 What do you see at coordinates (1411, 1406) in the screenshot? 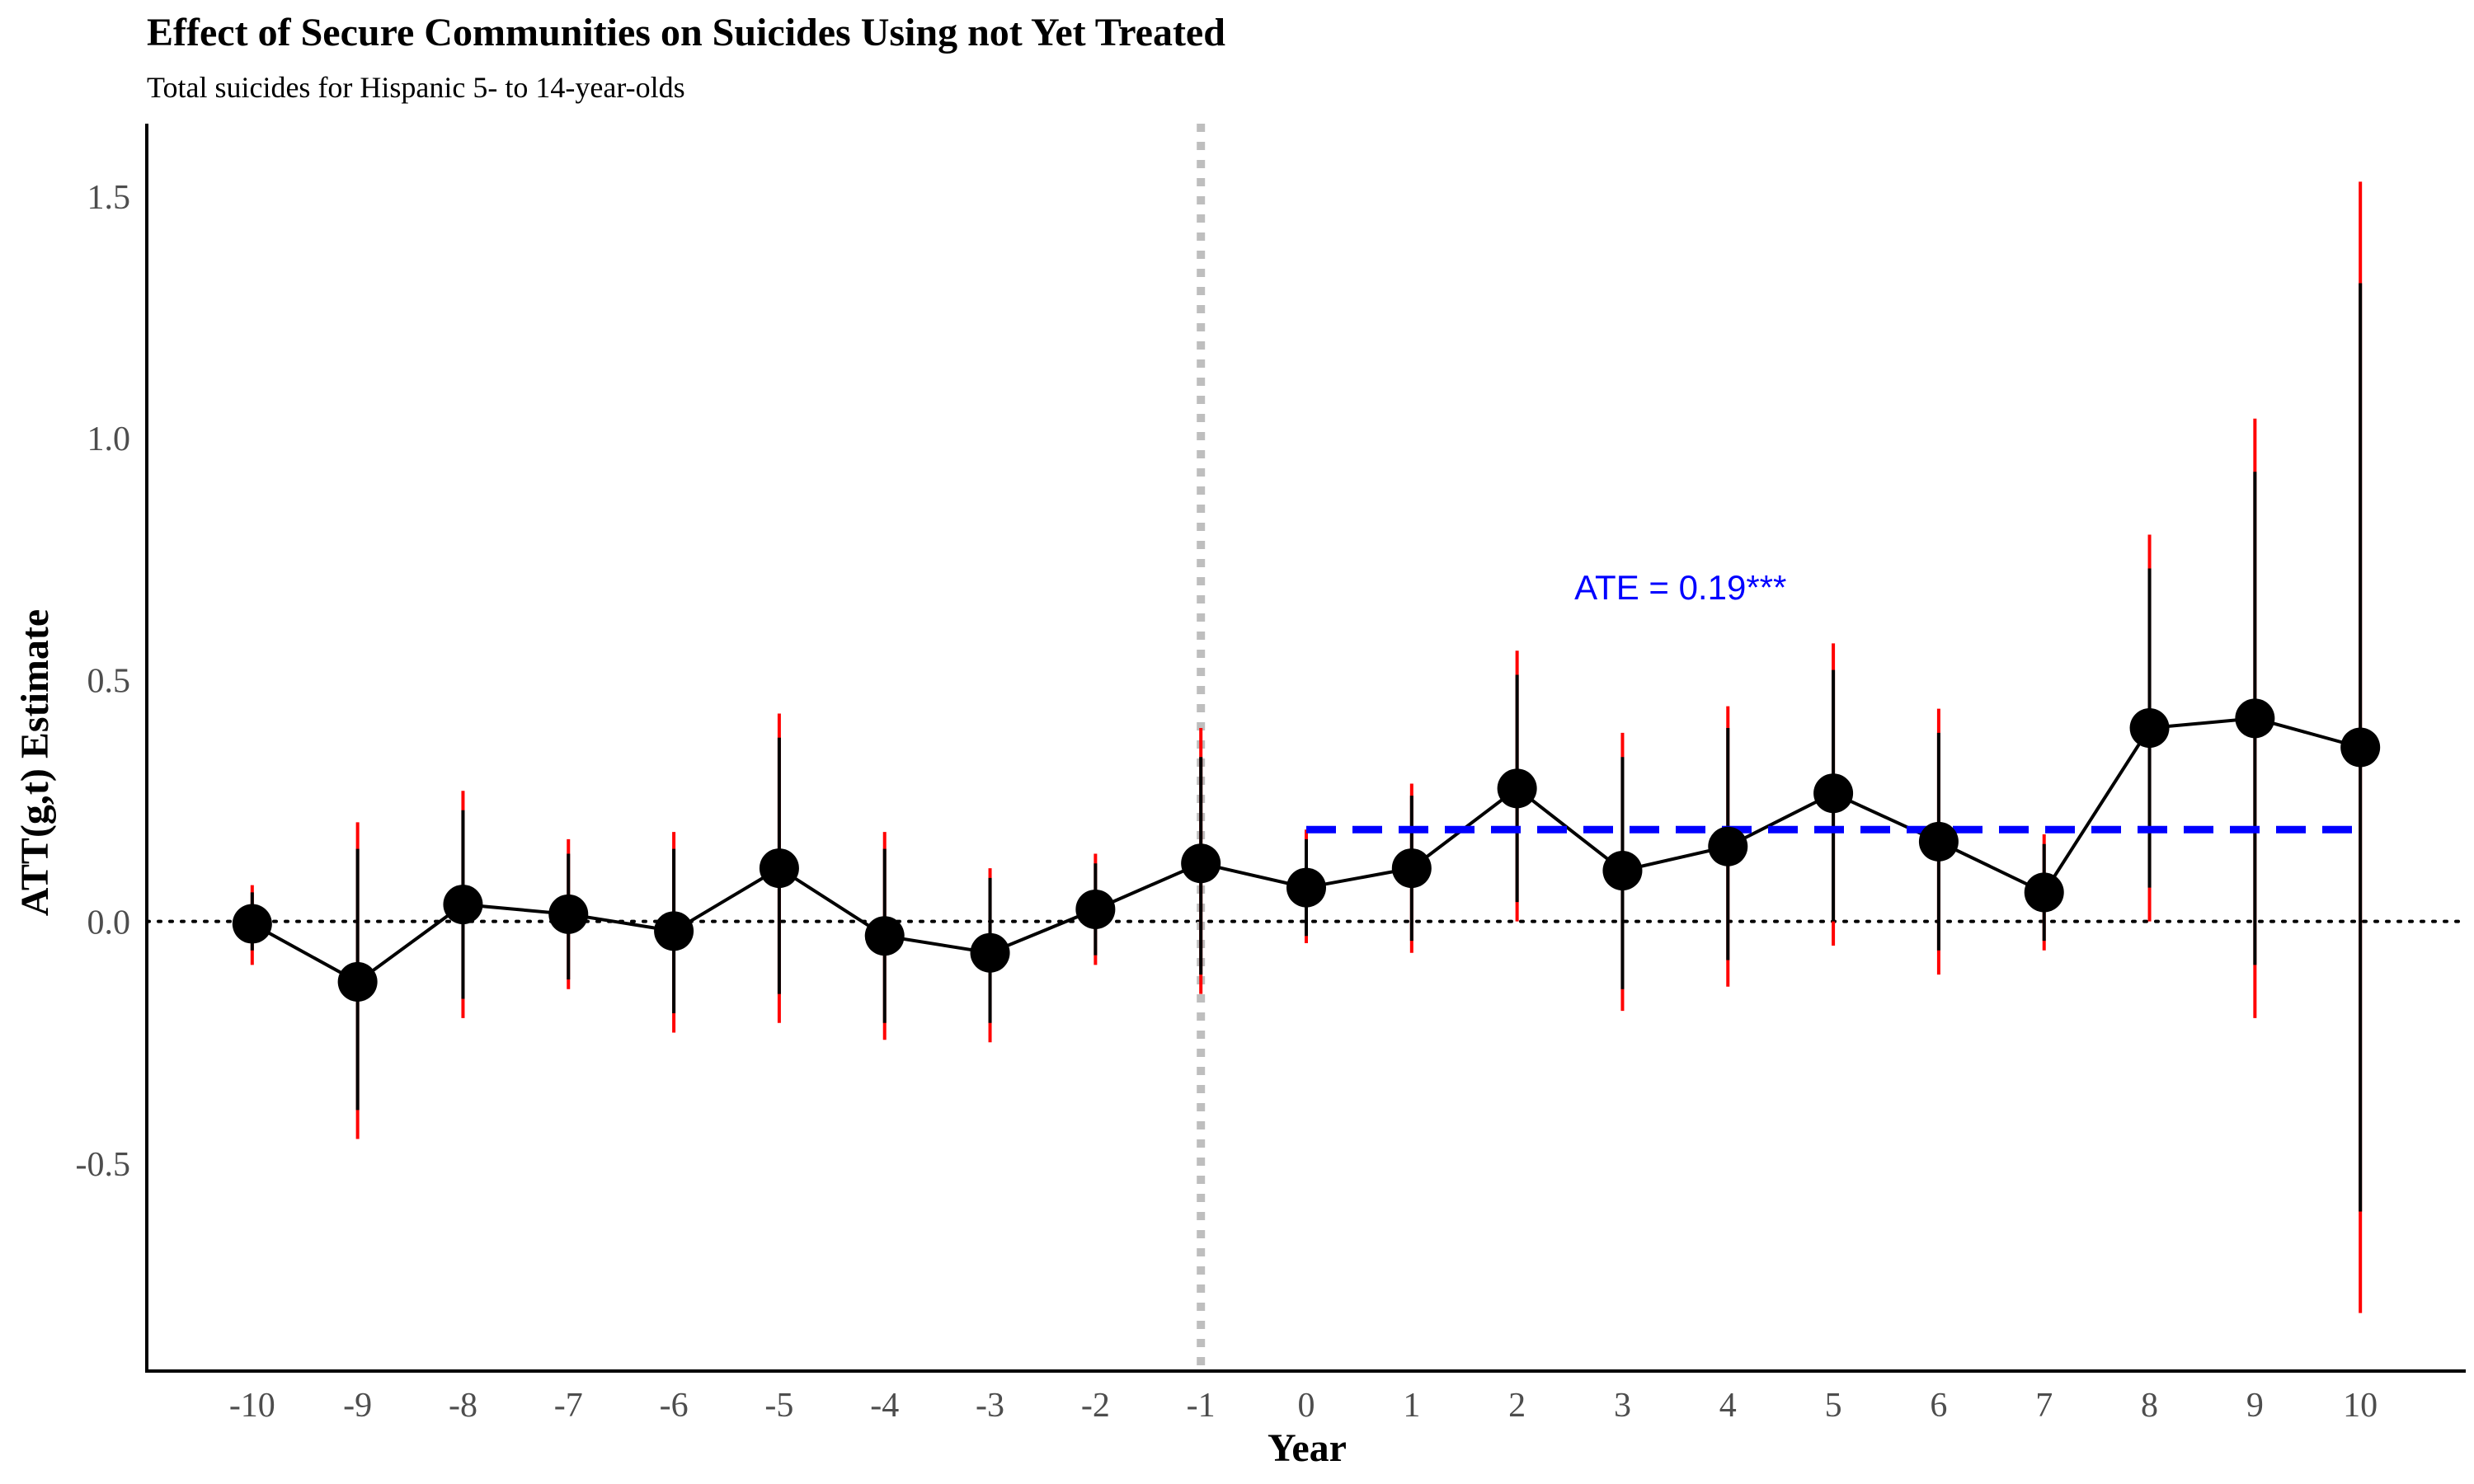
I see `x-tick-label: 1` at bounding box center [1411, 1406].